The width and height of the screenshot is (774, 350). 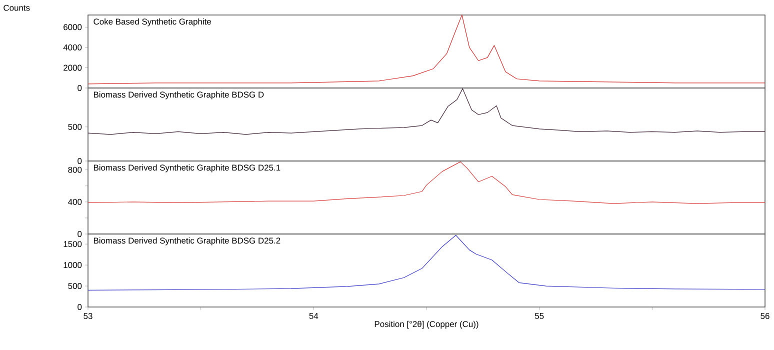 What do you see at coordinates (73, 265) in the screenshot?
I see `y-tick-label: 1000` at bounding box center [73, 265].